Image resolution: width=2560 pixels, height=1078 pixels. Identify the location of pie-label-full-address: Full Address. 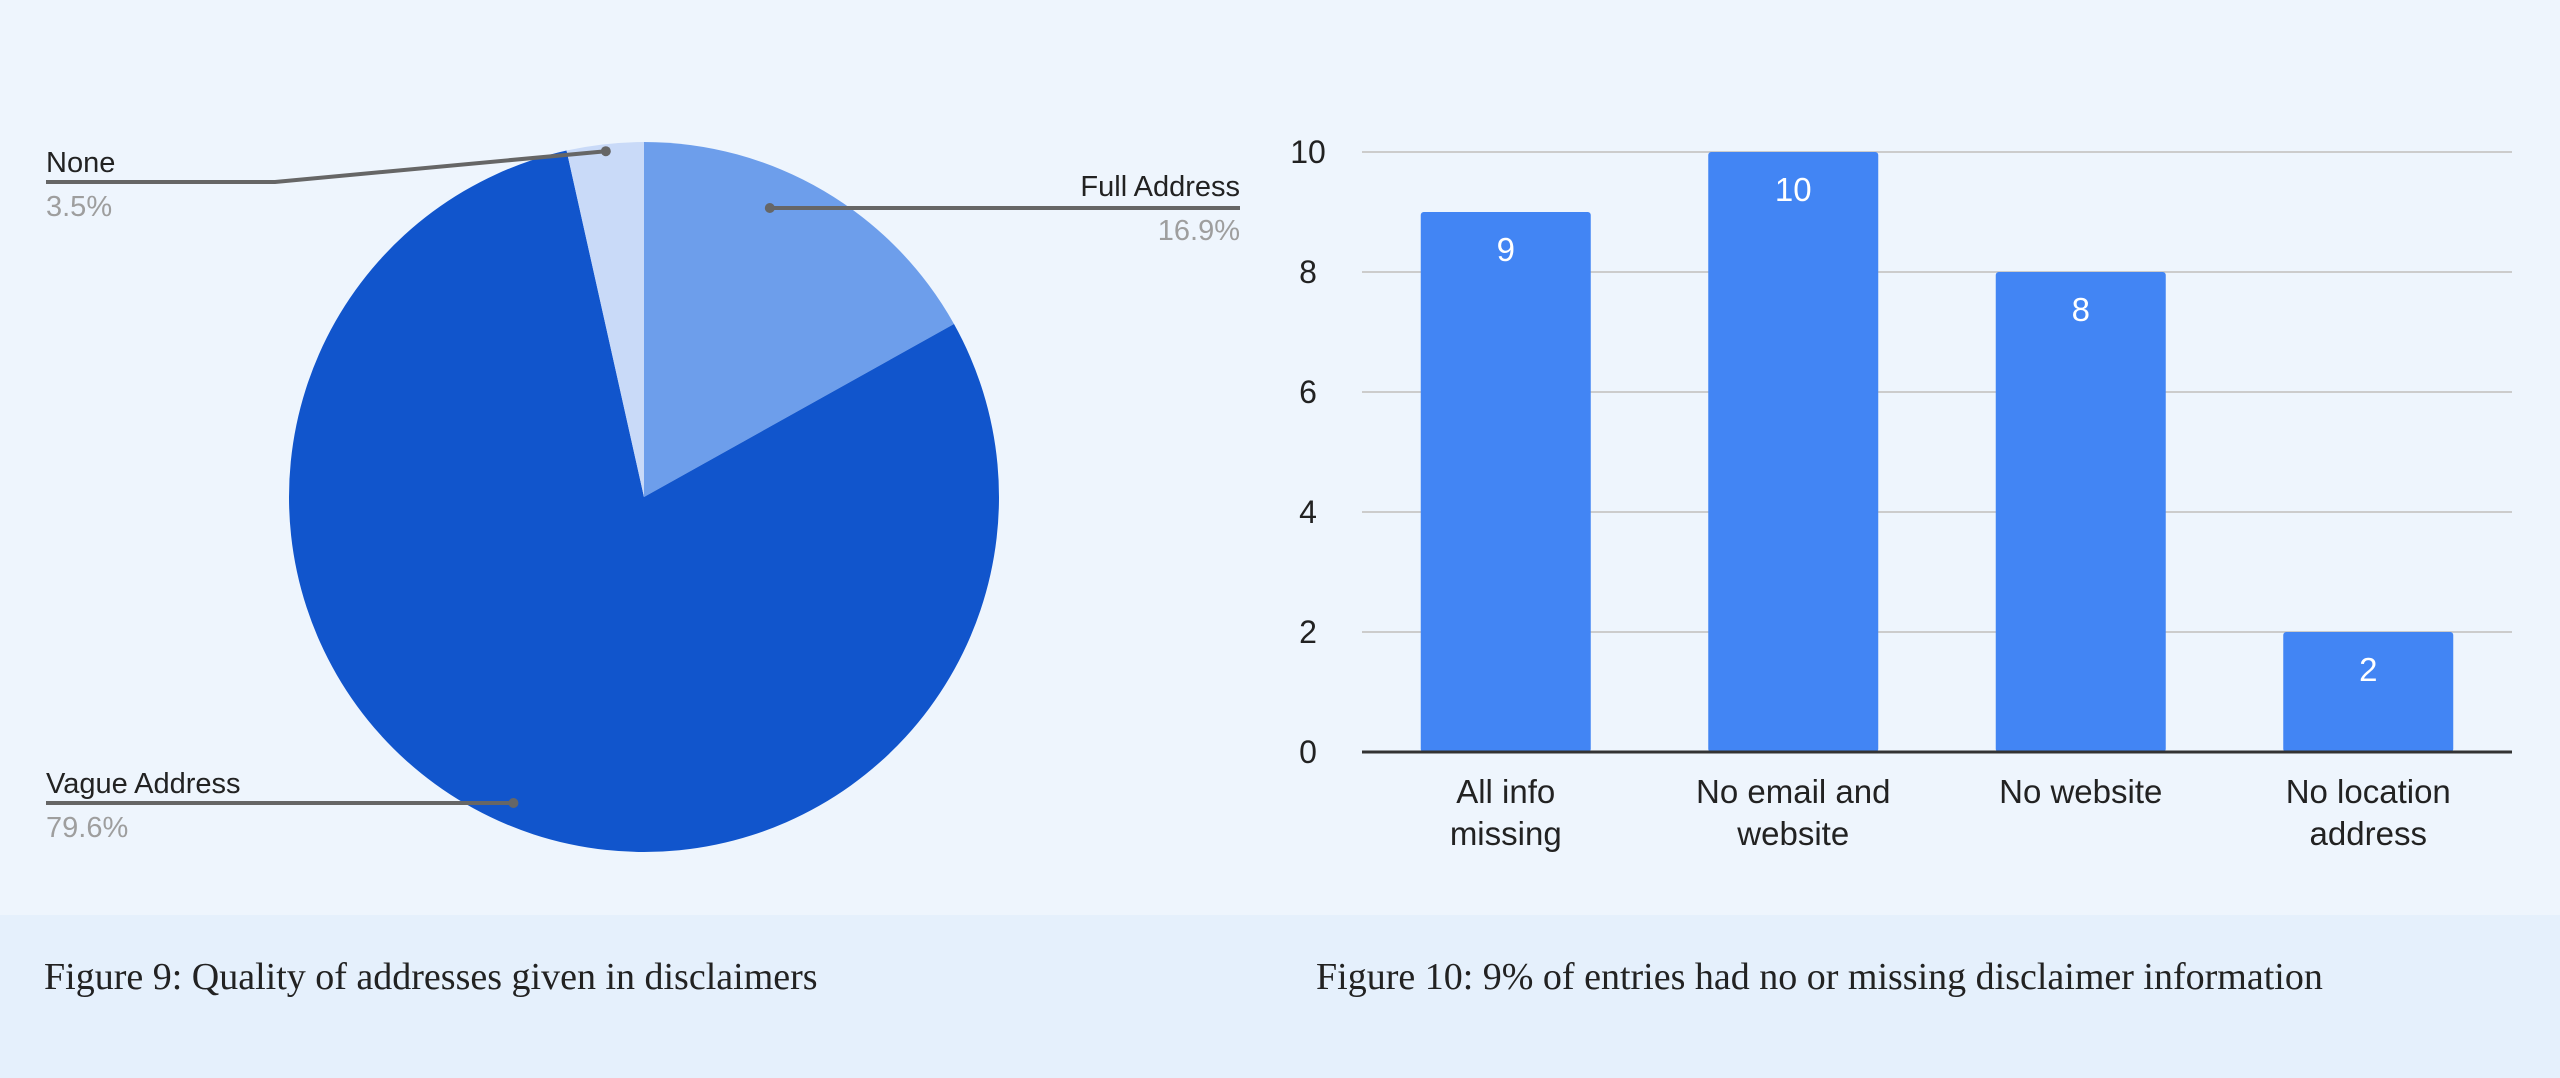
(1160, 187).